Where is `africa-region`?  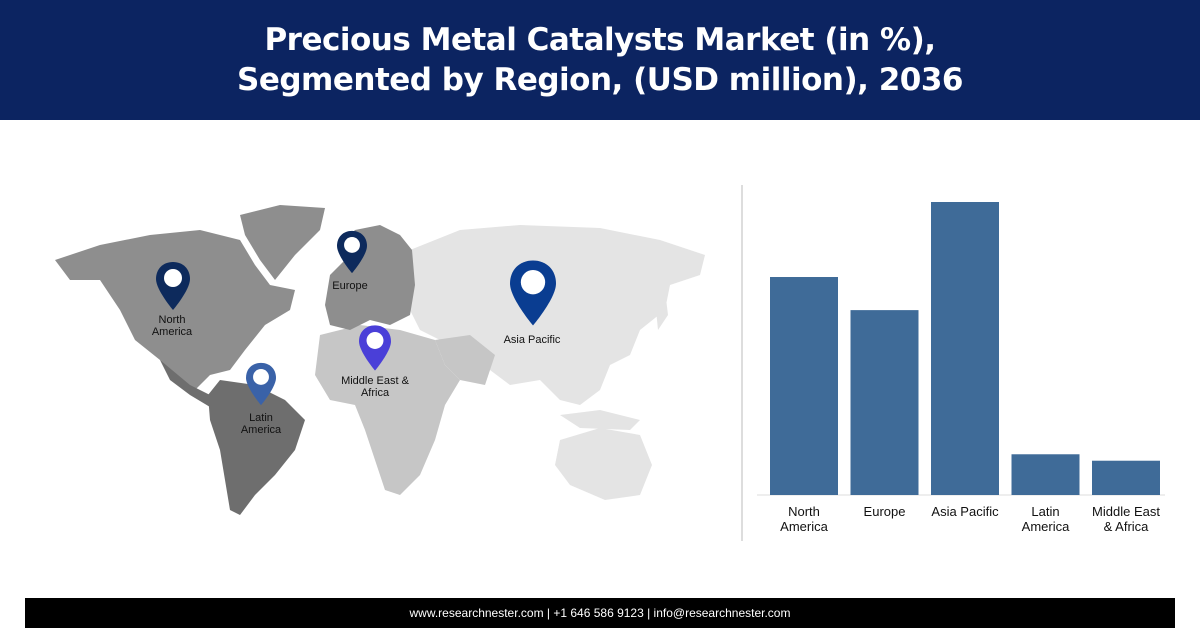 africa-region is located at coordinates (387, 410).